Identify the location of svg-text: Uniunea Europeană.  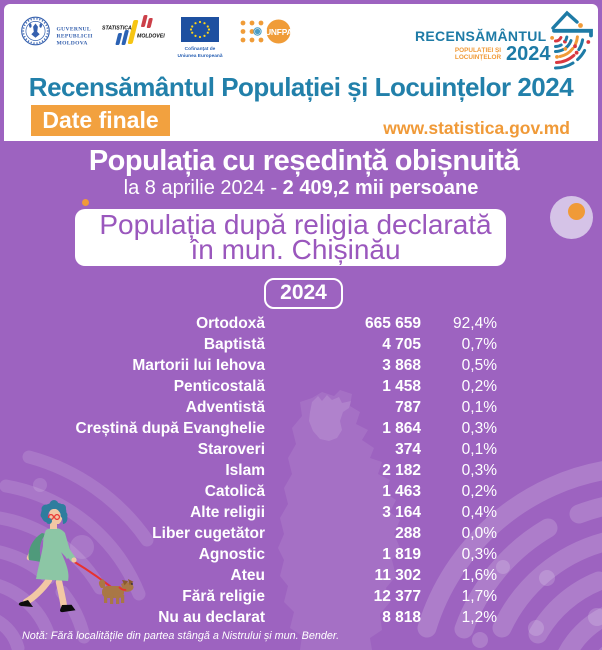
(199, 56).